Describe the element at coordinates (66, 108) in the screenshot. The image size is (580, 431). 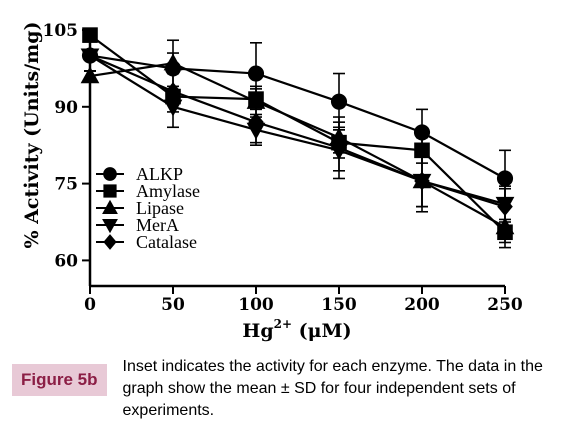
I see `y-tick-label: 90` at that location.